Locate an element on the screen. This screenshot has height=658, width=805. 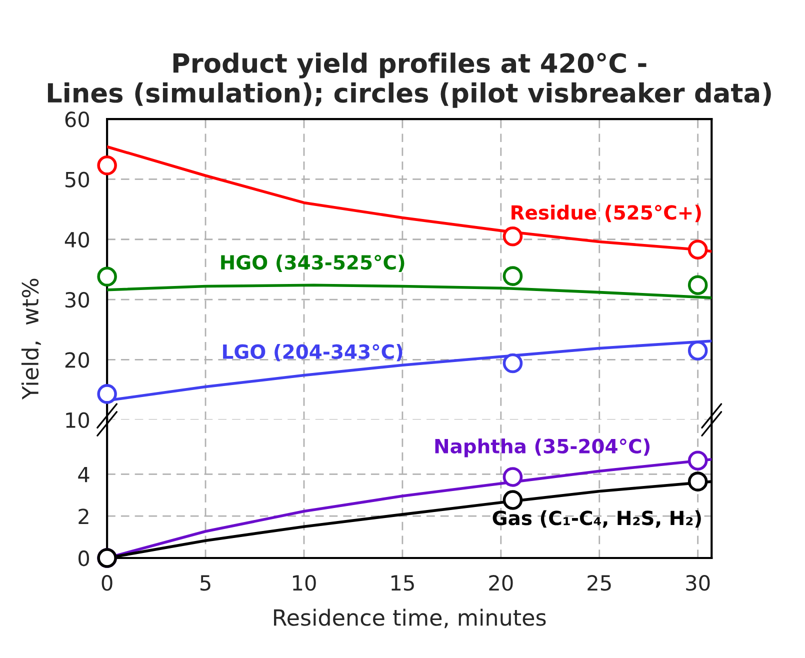
y-tick-label: 40 is located at coordinates (77, 240).